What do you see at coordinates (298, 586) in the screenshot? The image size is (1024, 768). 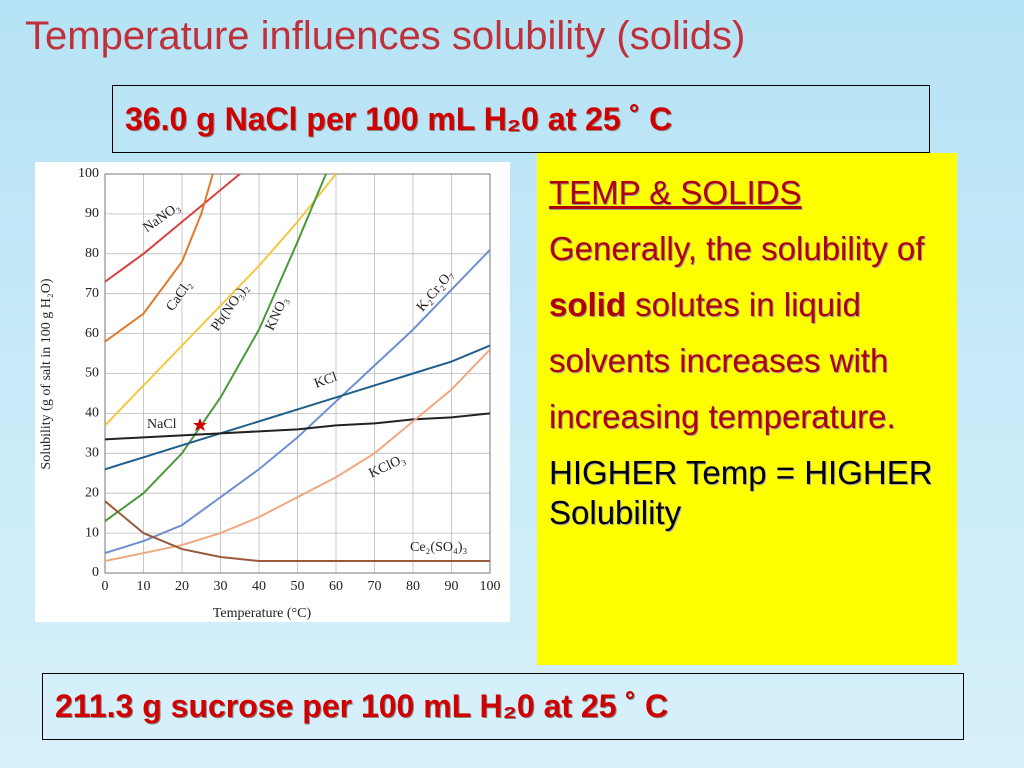 I see `x-tick-label: 50` at bounding box center [298, 586].